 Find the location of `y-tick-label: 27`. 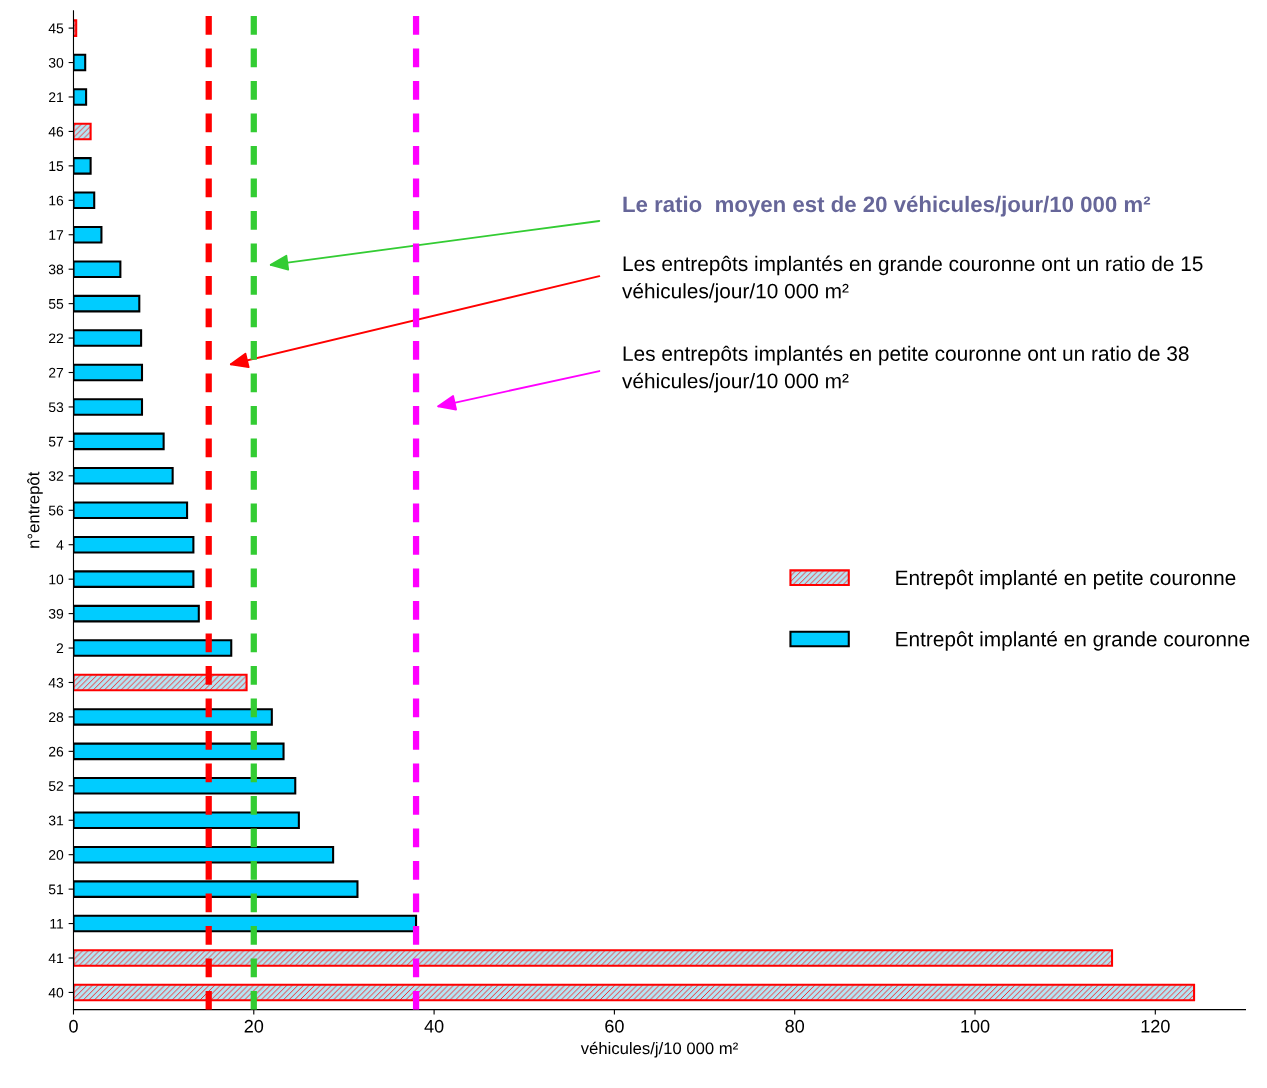

y-tick-label: 27 is located at coordinates (56, 372).